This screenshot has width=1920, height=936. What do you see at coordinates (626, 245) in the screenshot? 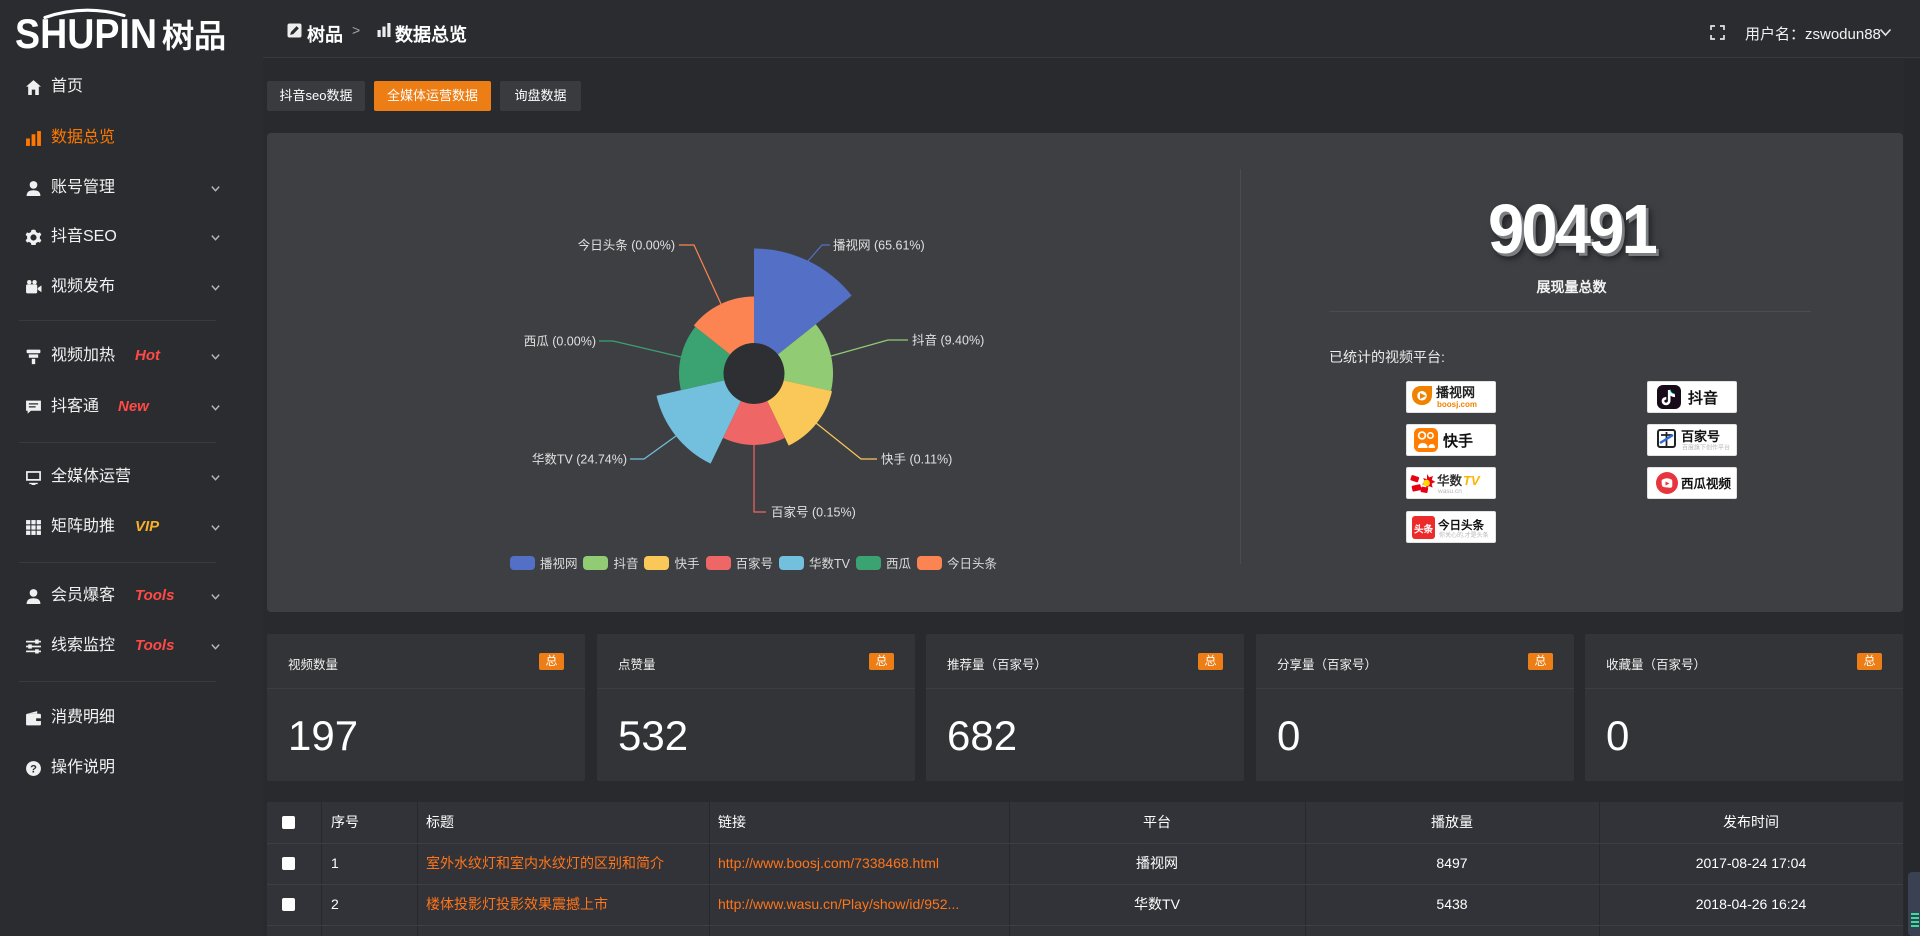
I see `svg-text: 今日头条 (0.00%)` at bounding box center [626, 245].